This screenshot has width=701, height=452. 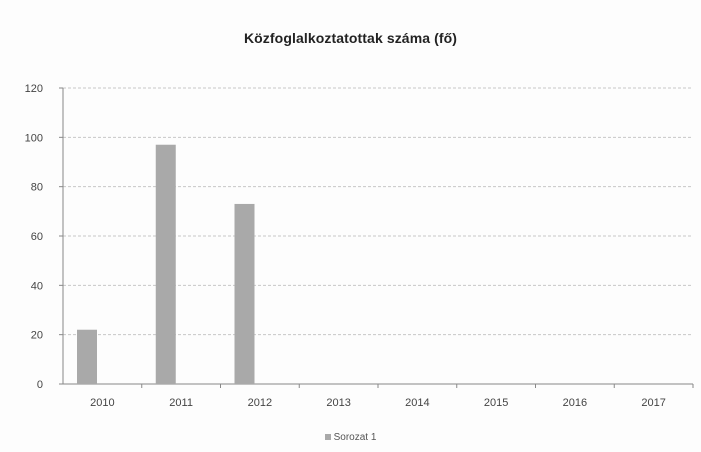 I want to click on y-tick-label: 20, so click(x=37, y=336).